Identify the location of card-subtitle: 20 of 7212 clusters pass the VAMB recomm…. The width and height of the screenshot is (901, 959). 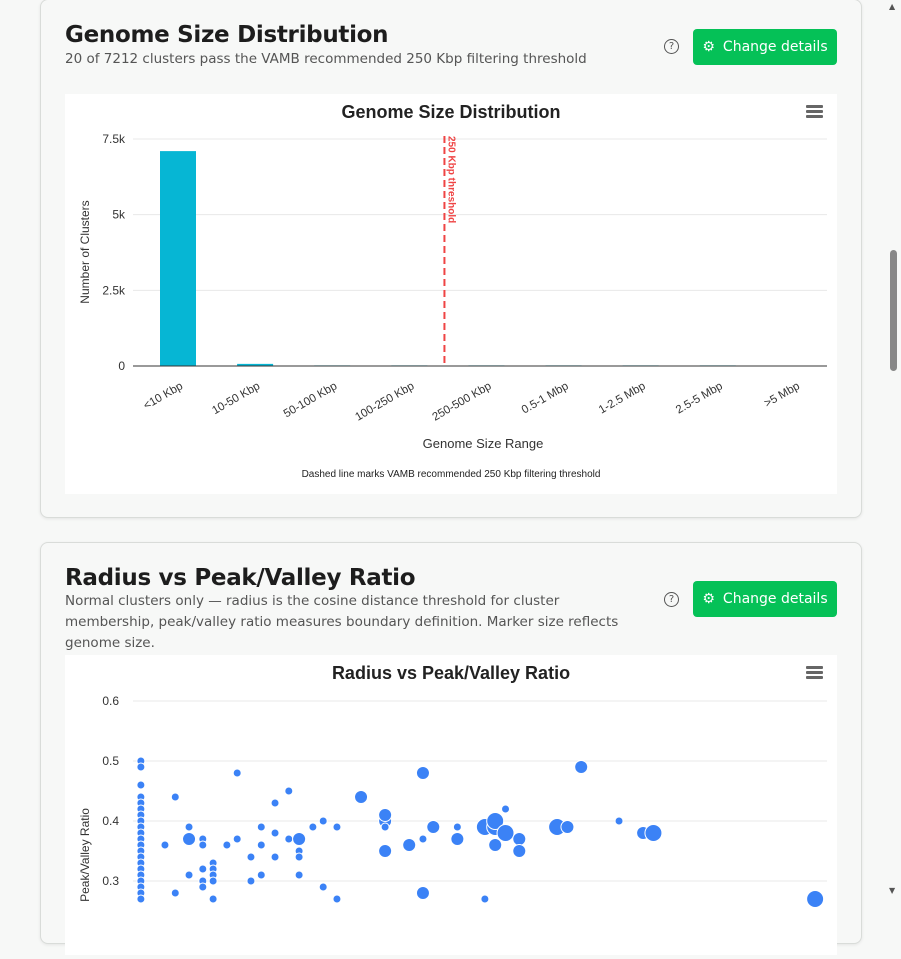
(326, 59).